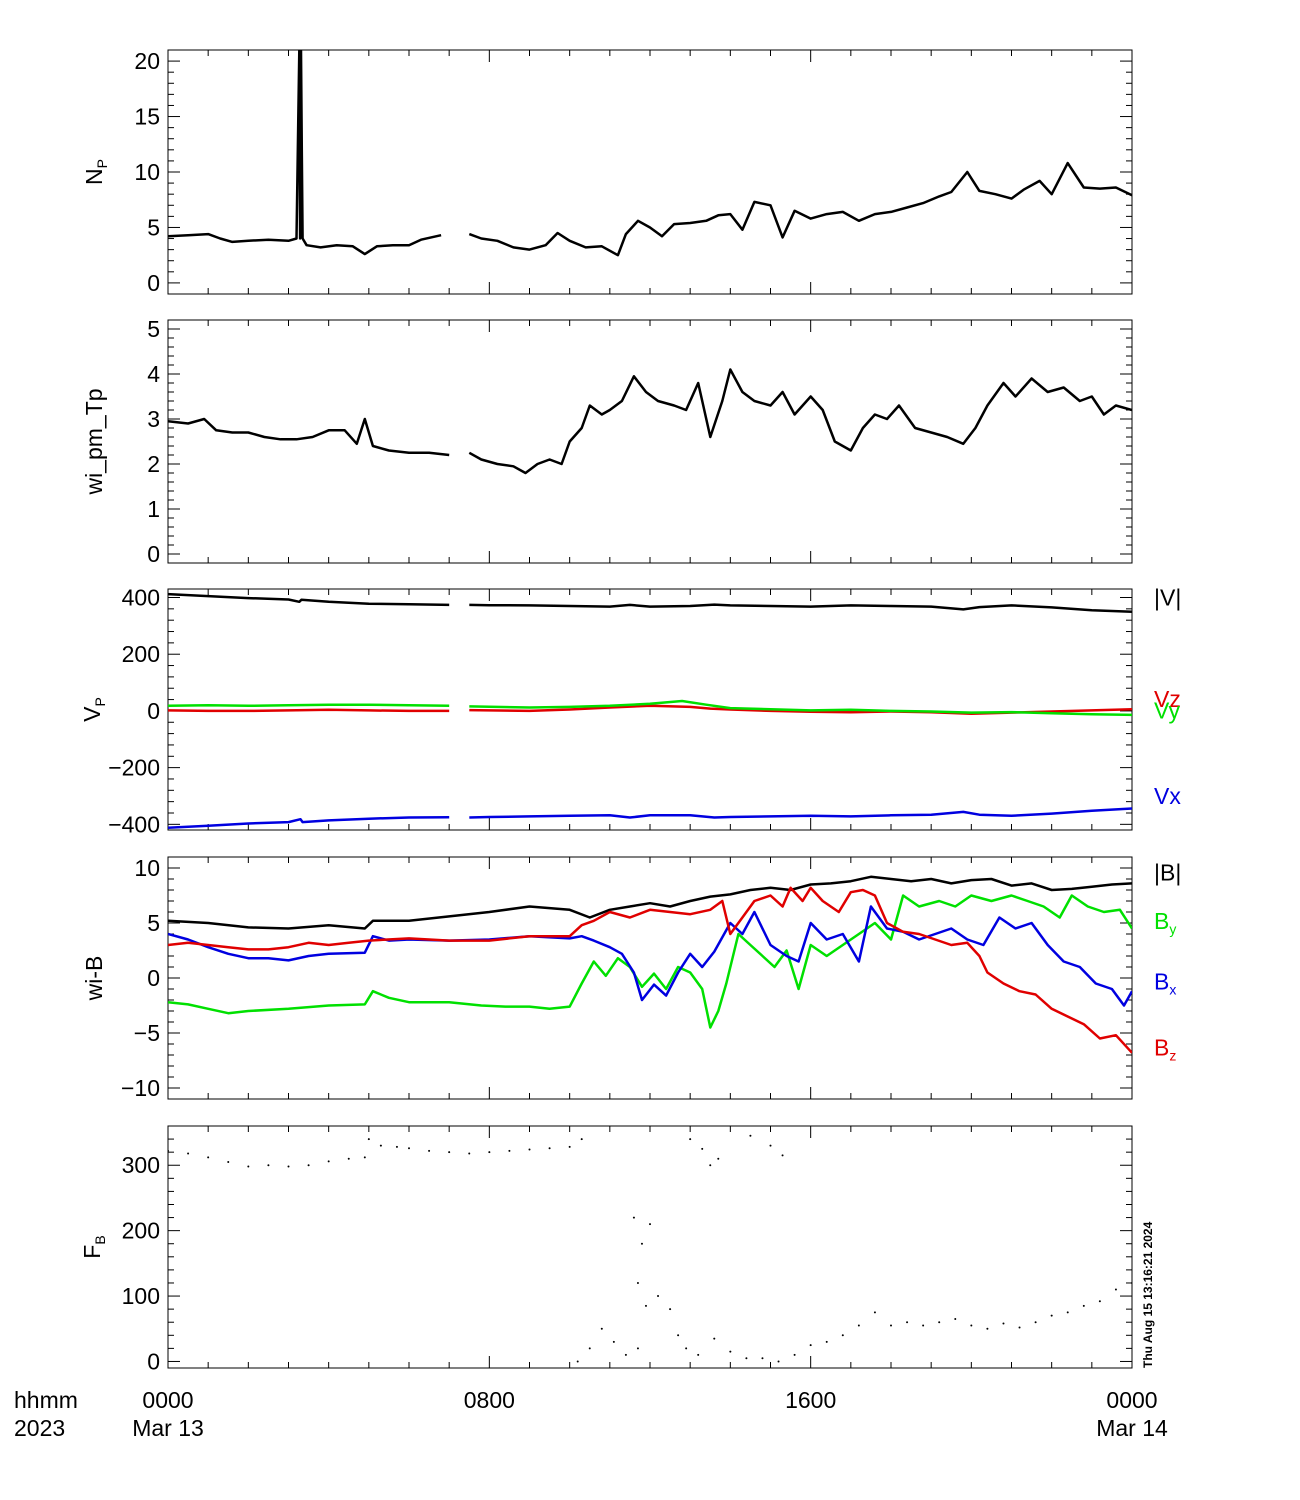 This screenshot has width=1300, height=1500. I want to click on y-tick-label: 1, so click(153, 509).